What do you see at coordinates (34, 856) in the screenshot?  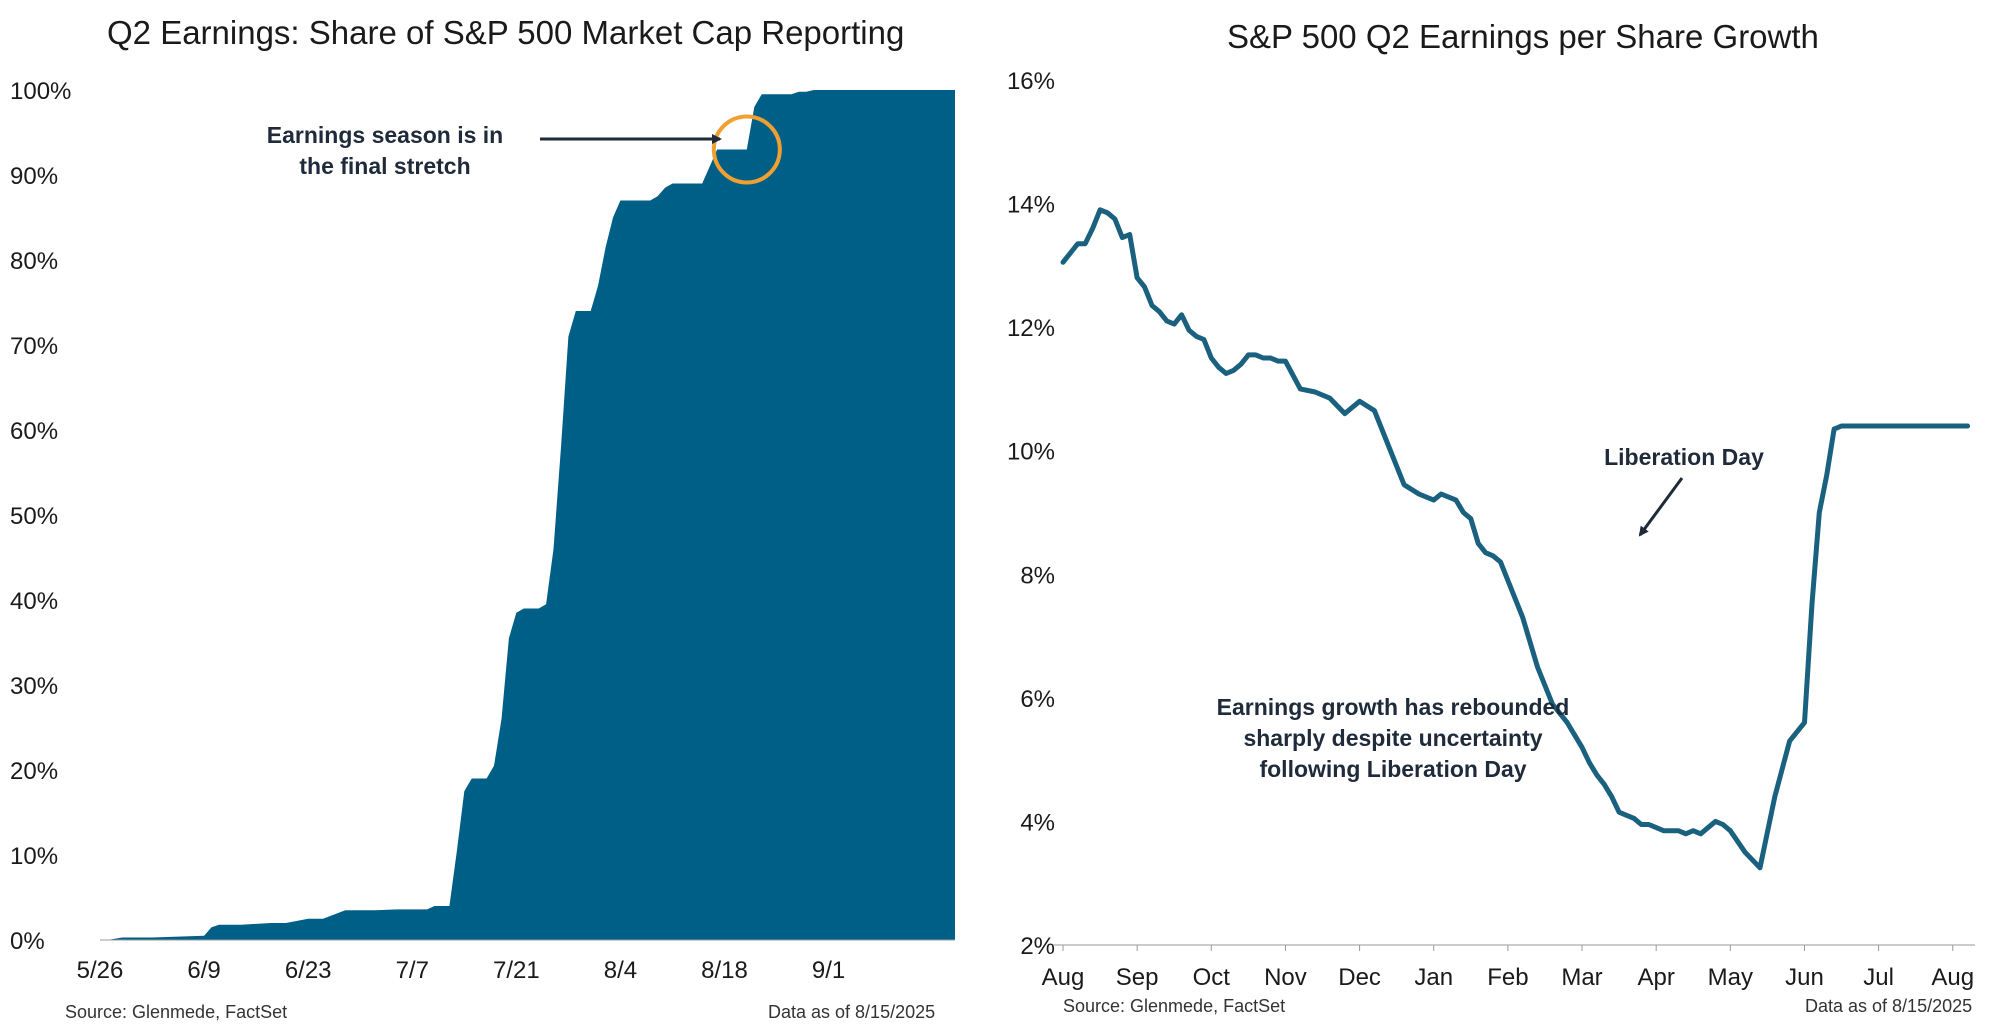 I see `left-y-tick-label: 10%` at bounding box center [34, 856].